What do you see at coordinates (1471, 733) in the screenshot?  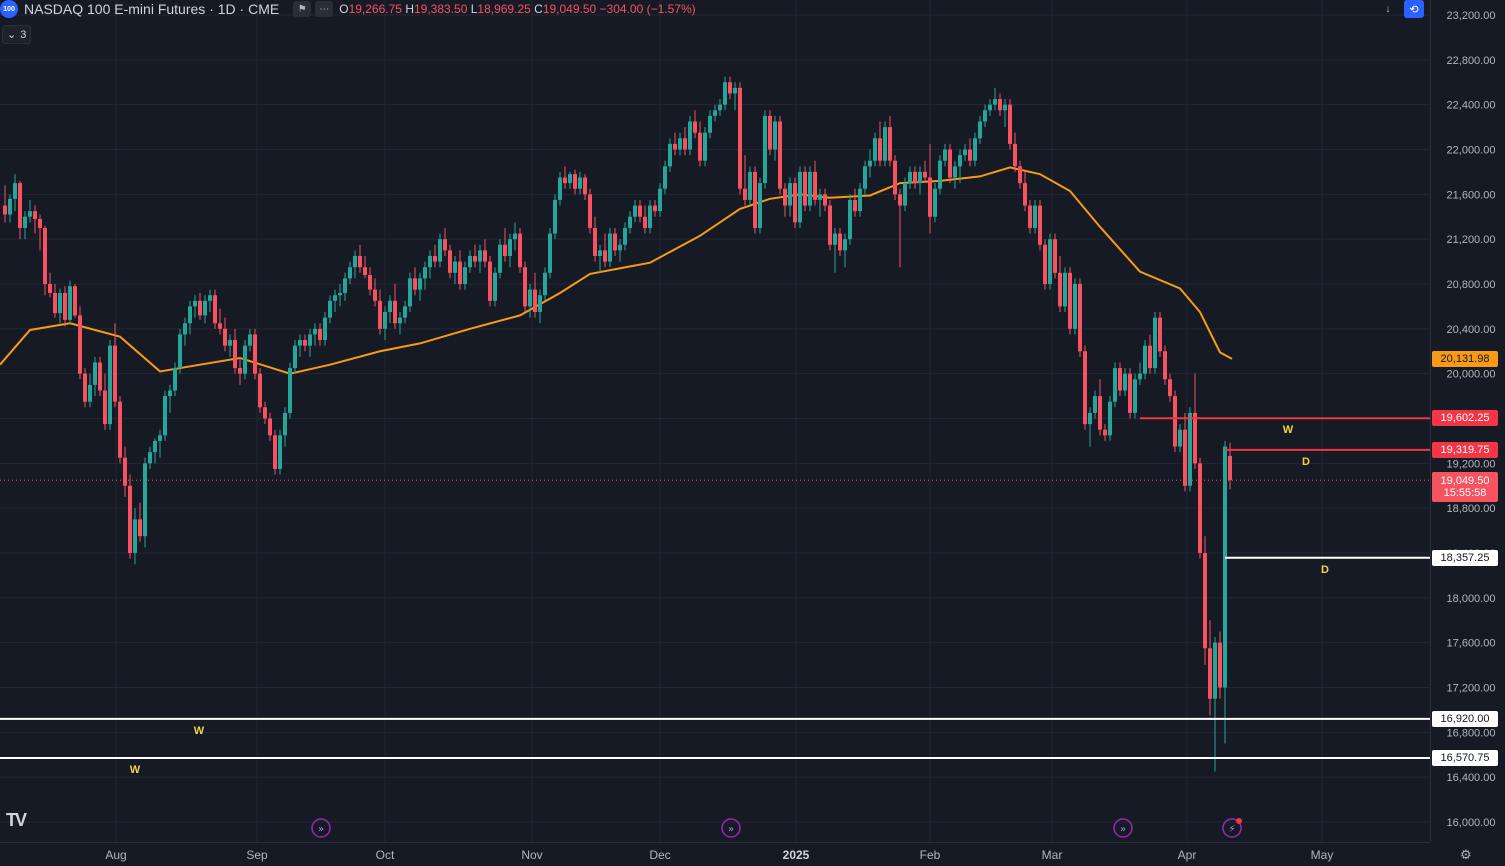 I see `price-tick-label: 16,800.00` at bounding box center [1471, 733].